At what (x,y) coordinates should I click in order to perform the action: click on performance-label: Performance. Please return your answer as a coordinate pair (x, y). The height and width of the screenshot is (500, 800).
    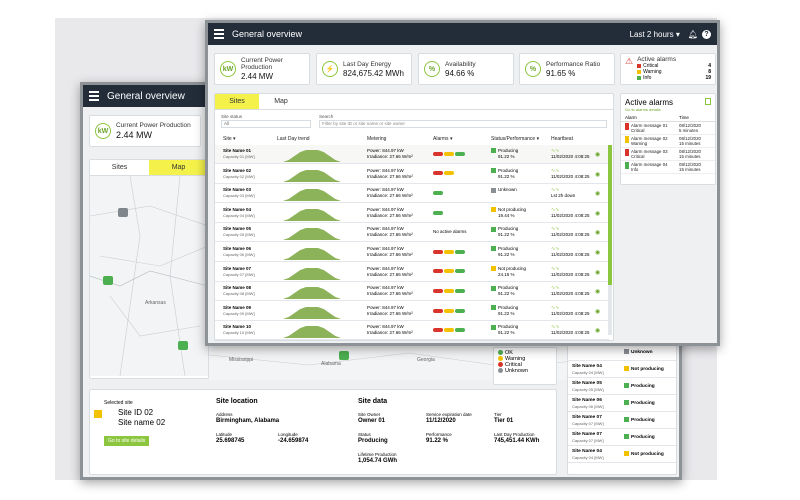
    Looking at the image, I should click on (439, 434).